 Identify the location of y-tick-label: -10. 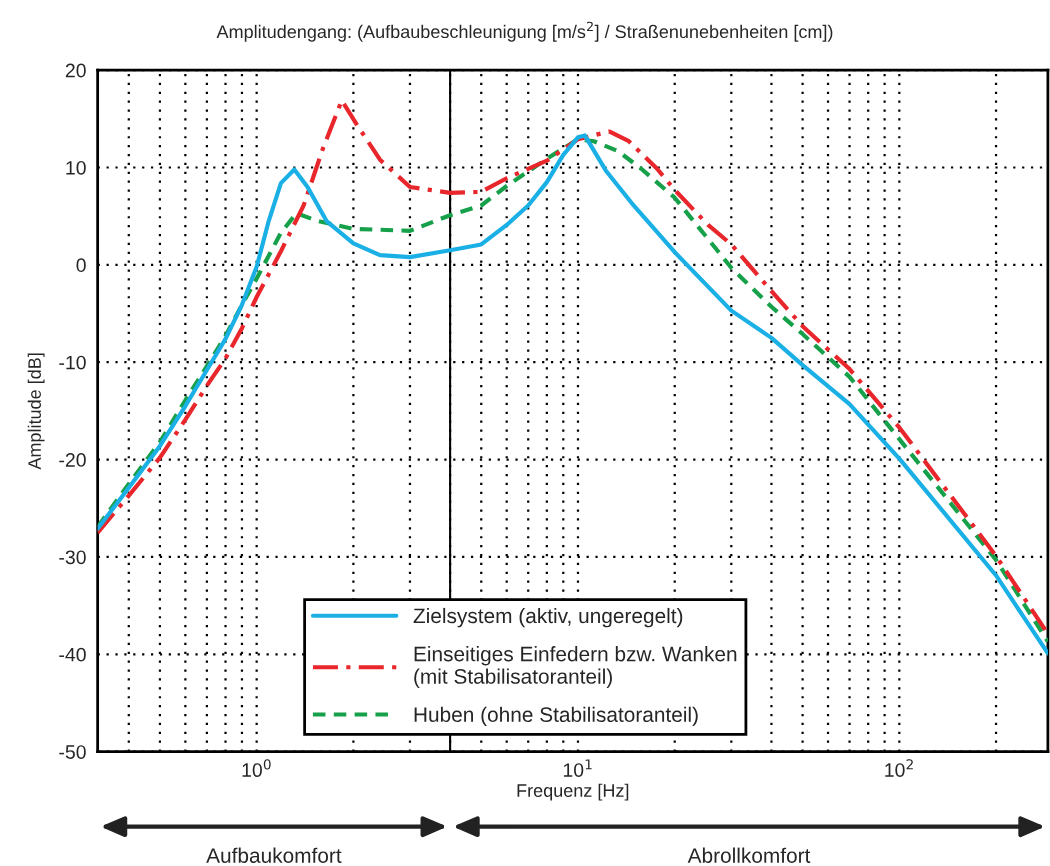
(72, 362).